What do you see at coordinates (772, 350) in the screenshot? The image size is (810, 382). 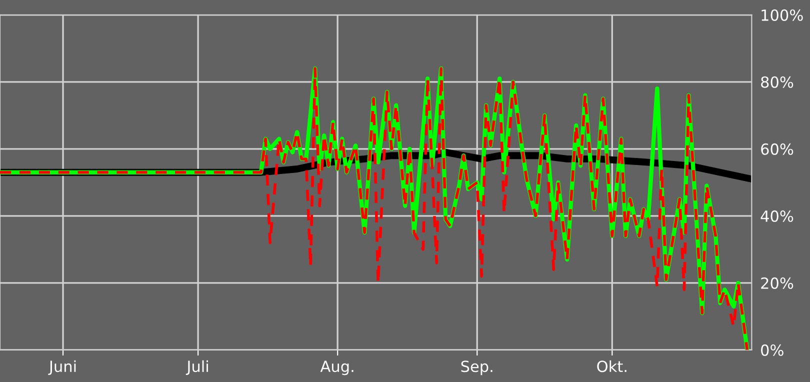 I see `y-tick-label: 0%` at bounding box center [772, 350].